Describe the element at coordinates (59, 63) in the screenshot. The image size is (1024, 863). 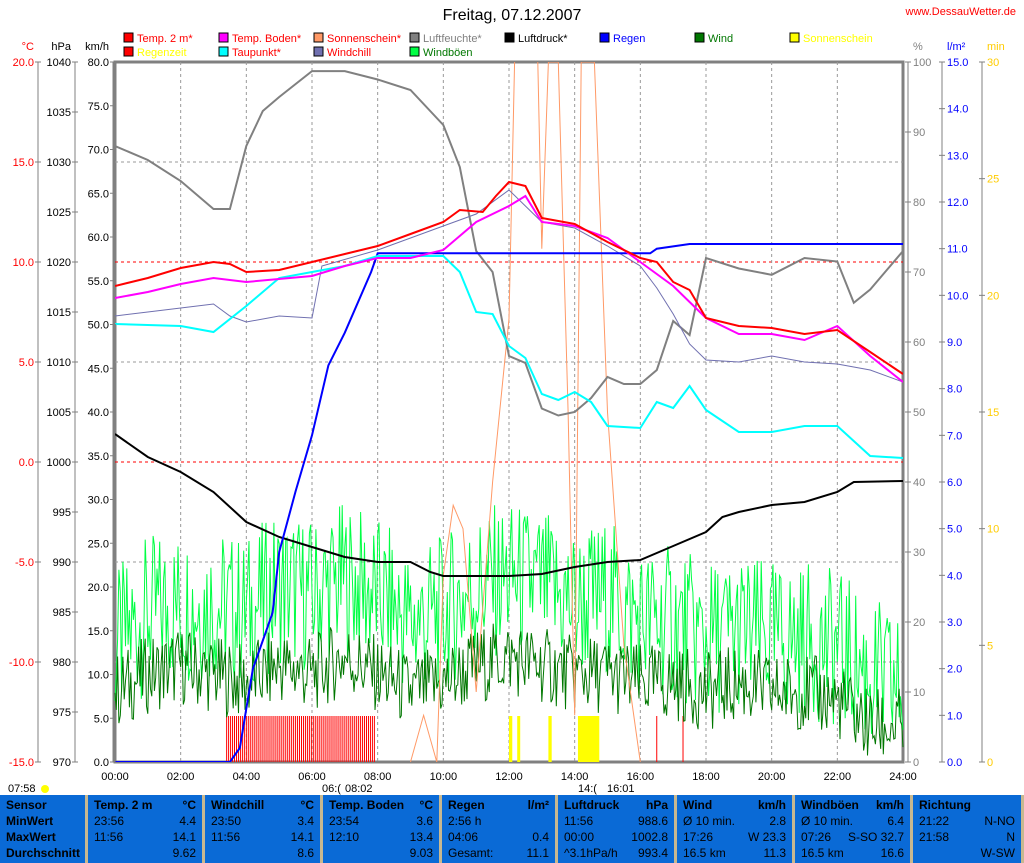
I see `p-tick-label: 1040` at that location.